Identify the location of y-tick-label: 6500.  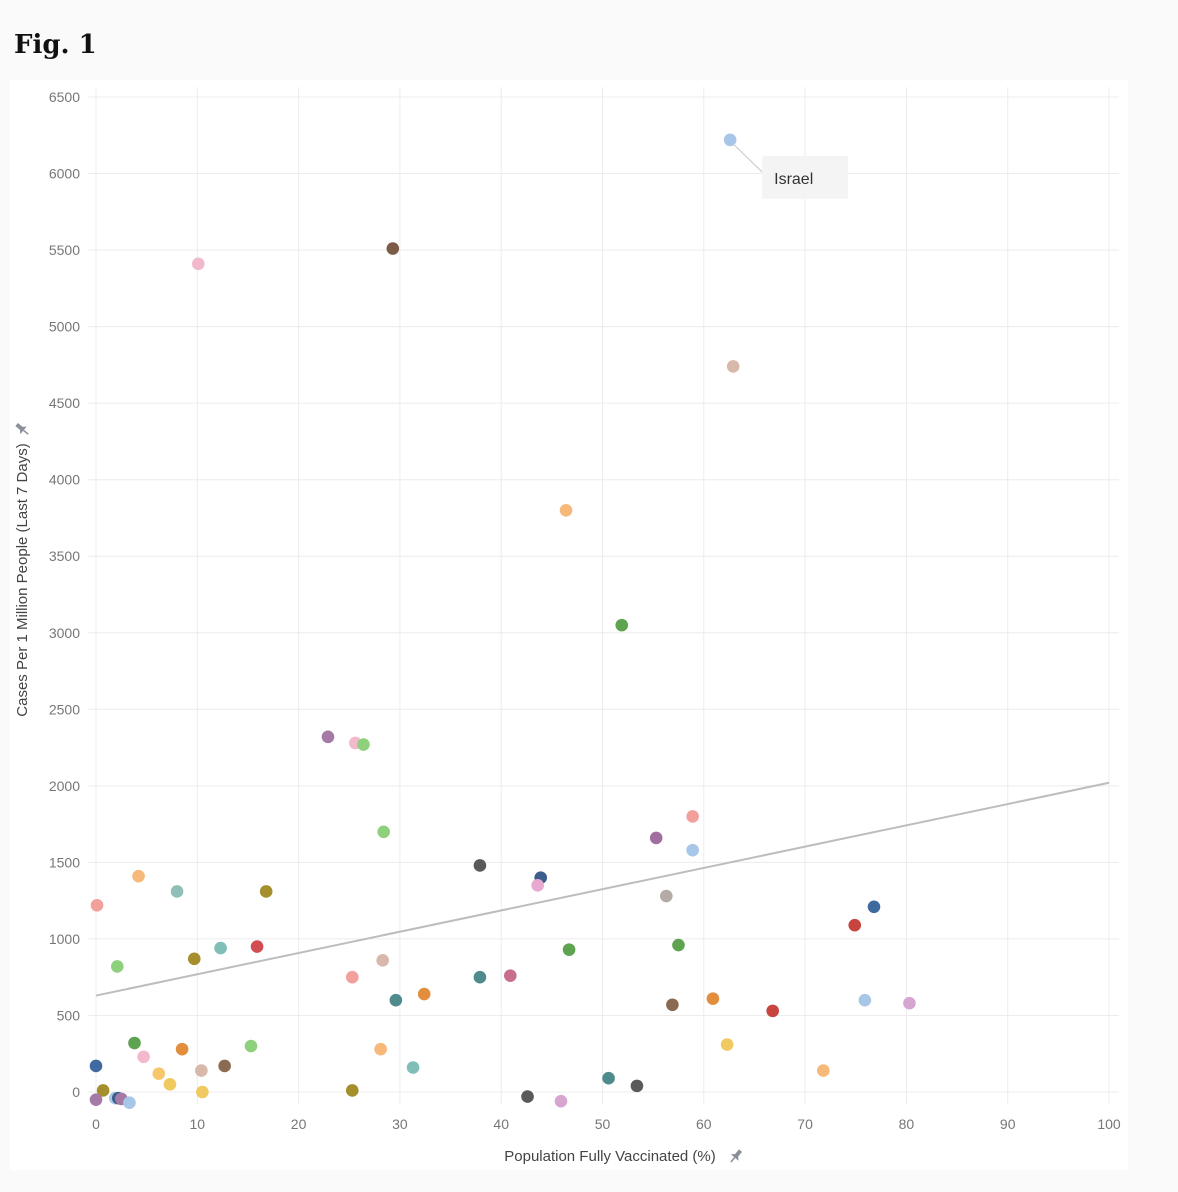
(64, 97).